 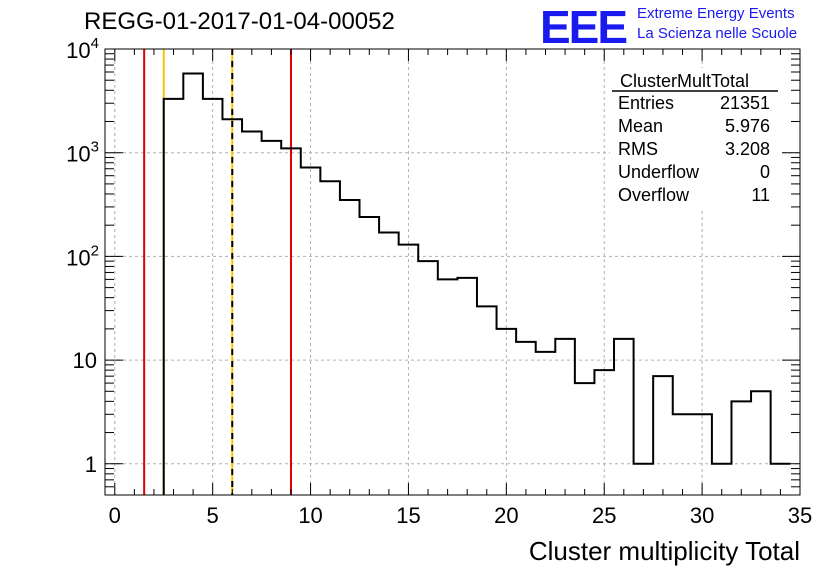 I want to click on stats-value-mean: 5.976, so click(x=747, y=126).